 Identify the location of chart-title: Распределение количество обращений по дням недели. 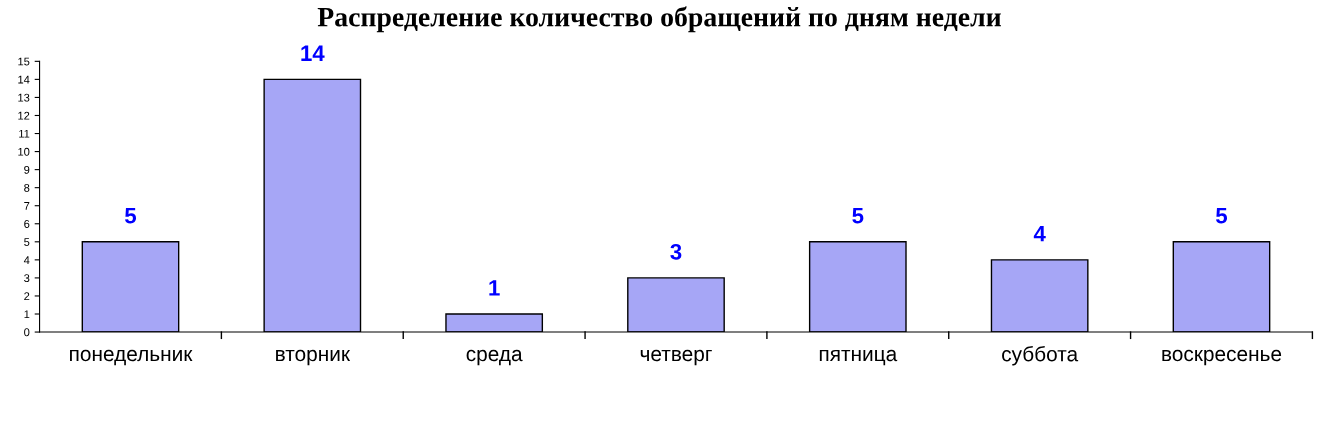
(659, 19).